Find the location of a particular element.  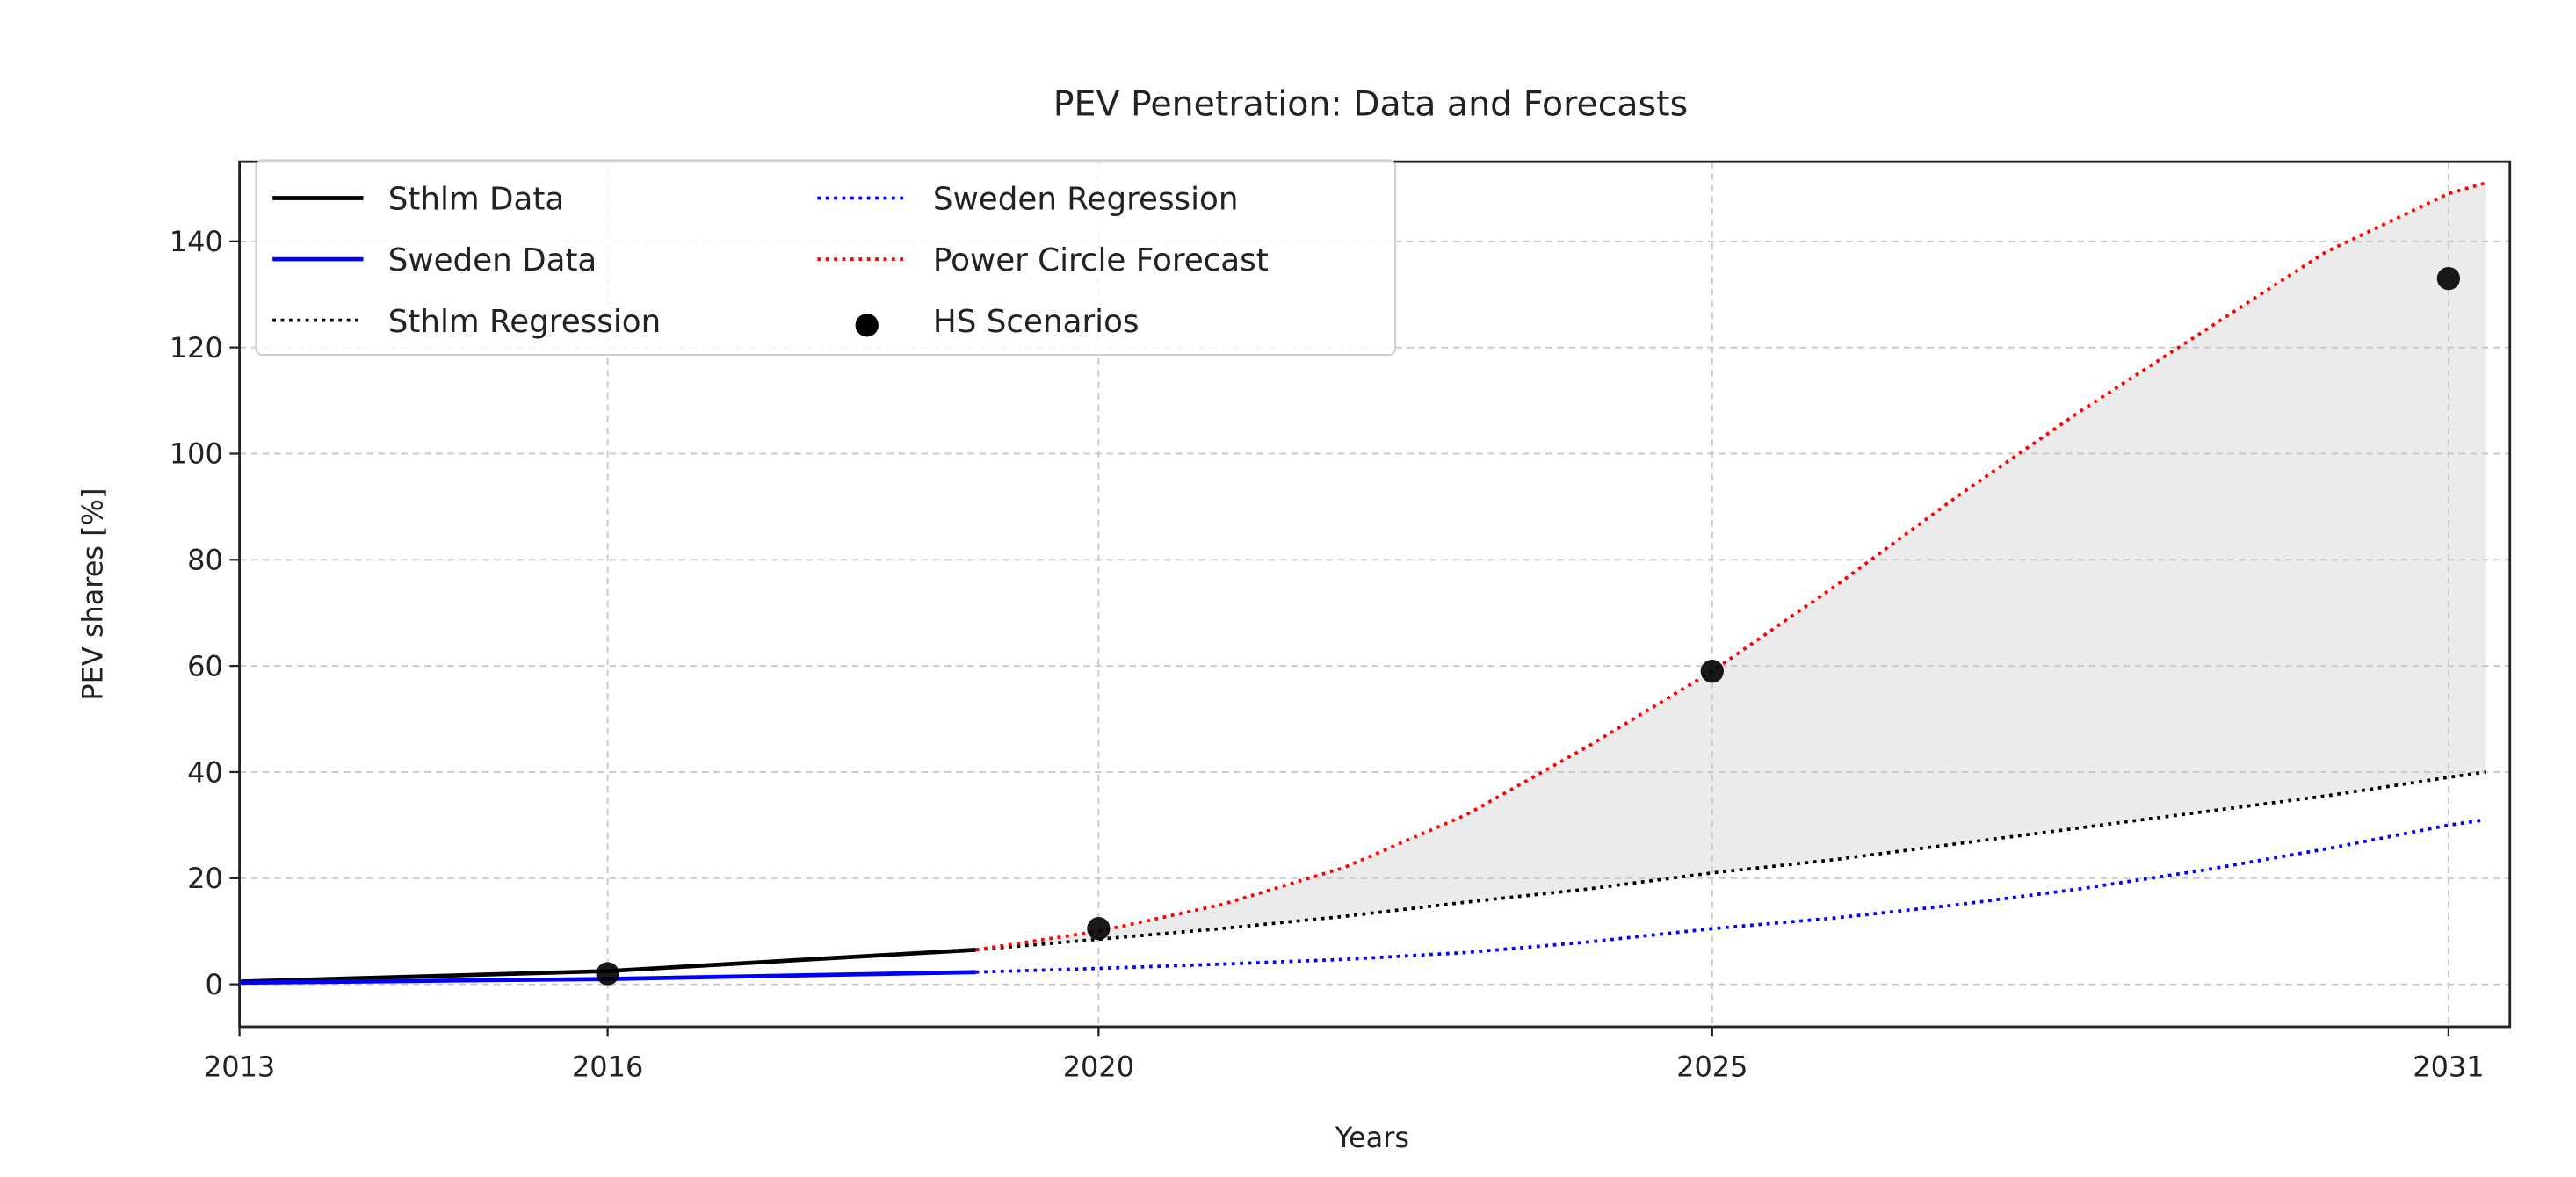

y-tick-label: 20 is located at coordinates (205, 879).